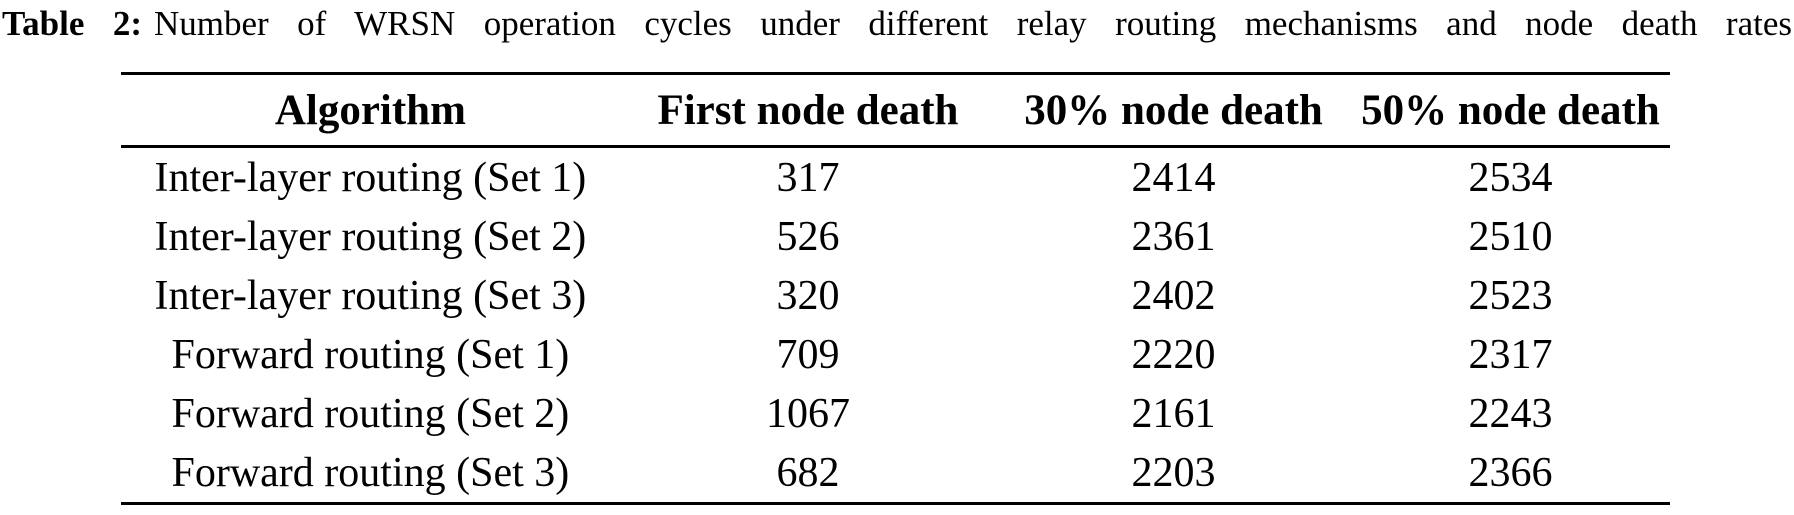 Image resolution: width=1794 pixels, height=515 pixels. Describe the element at coordinates (808, 295) in the screenshot. I see `cell-first-node-death: 320` at that location.